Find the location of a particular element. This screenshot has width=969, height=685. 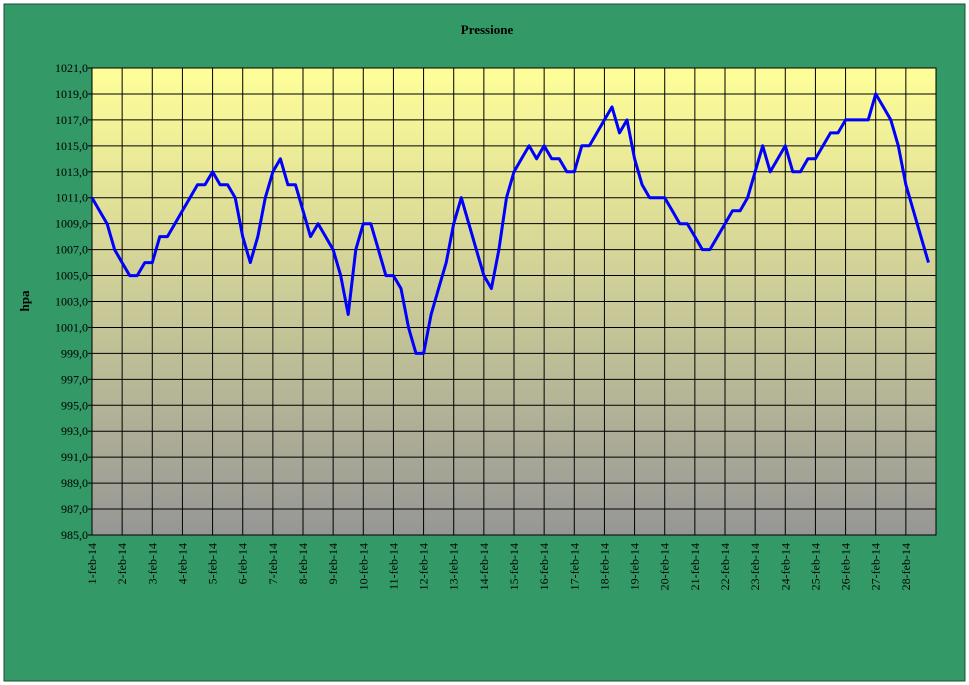

x-tick-label: 15-feb-14 is located at coordinates (514, 566).